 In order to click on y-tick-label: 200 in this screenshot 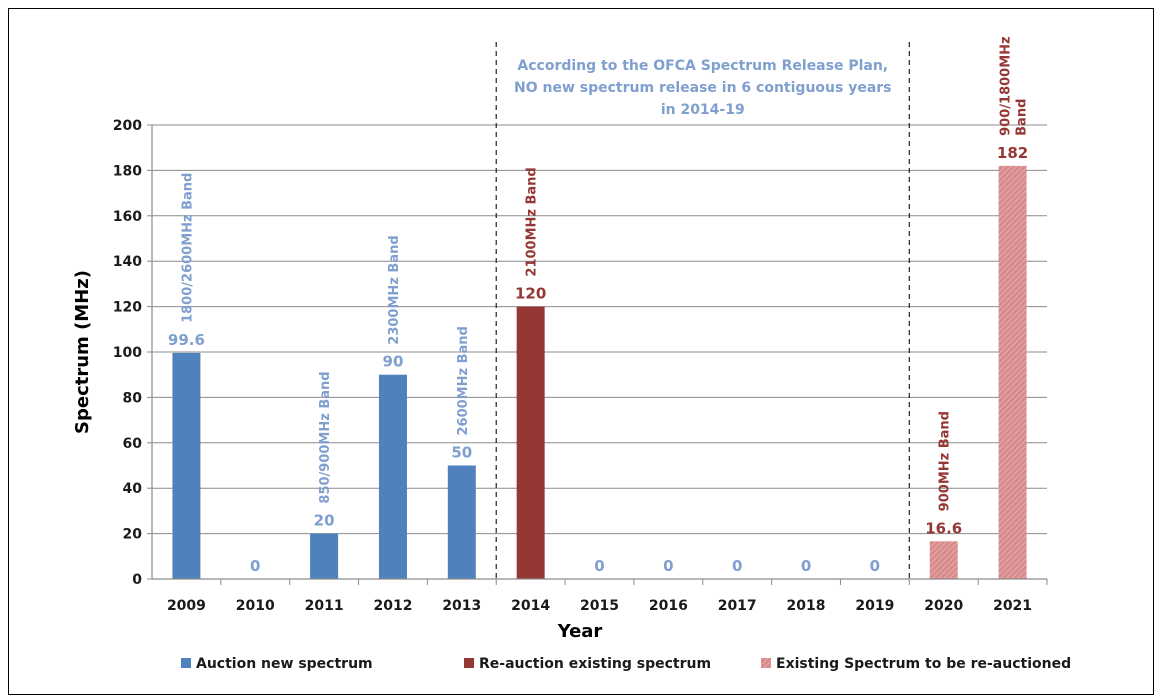, I will do `click(127, 126)`.